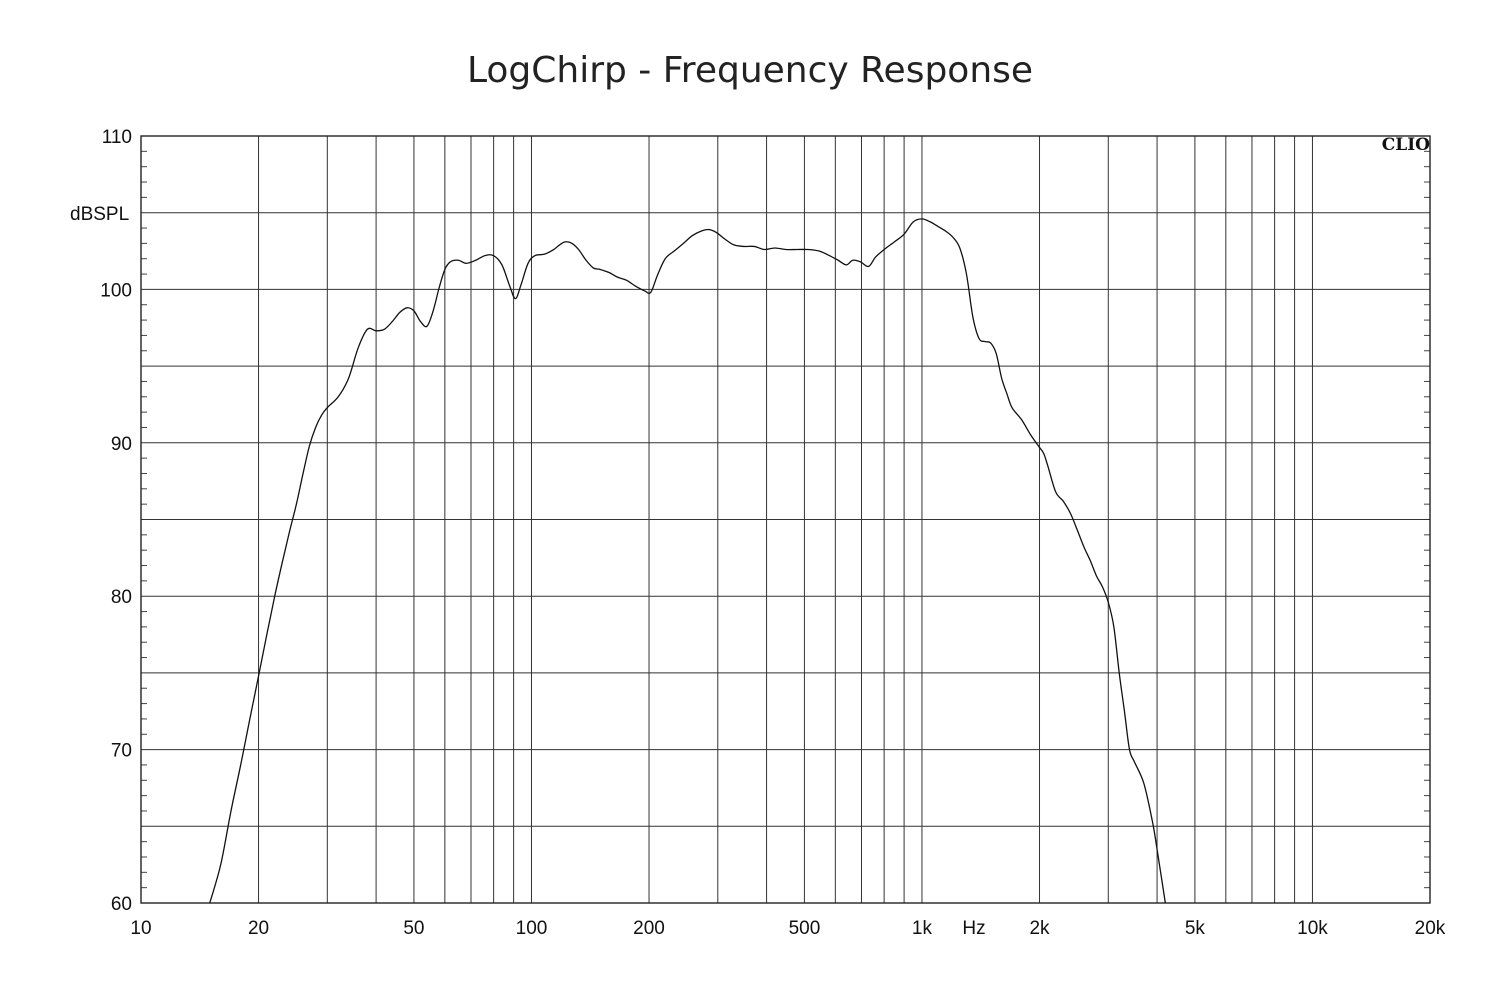  Describe the element at coordinates (532, 928) in the screenshot. I see `x-tick-label: 100` at that location.